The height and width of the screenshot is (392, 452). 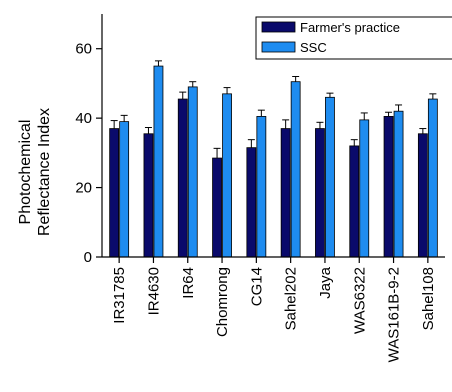 What do you see at coordinates (119, 295) in the screenshot?
I see `x-tick-label: IR31785` at bounding box center [119, 295].